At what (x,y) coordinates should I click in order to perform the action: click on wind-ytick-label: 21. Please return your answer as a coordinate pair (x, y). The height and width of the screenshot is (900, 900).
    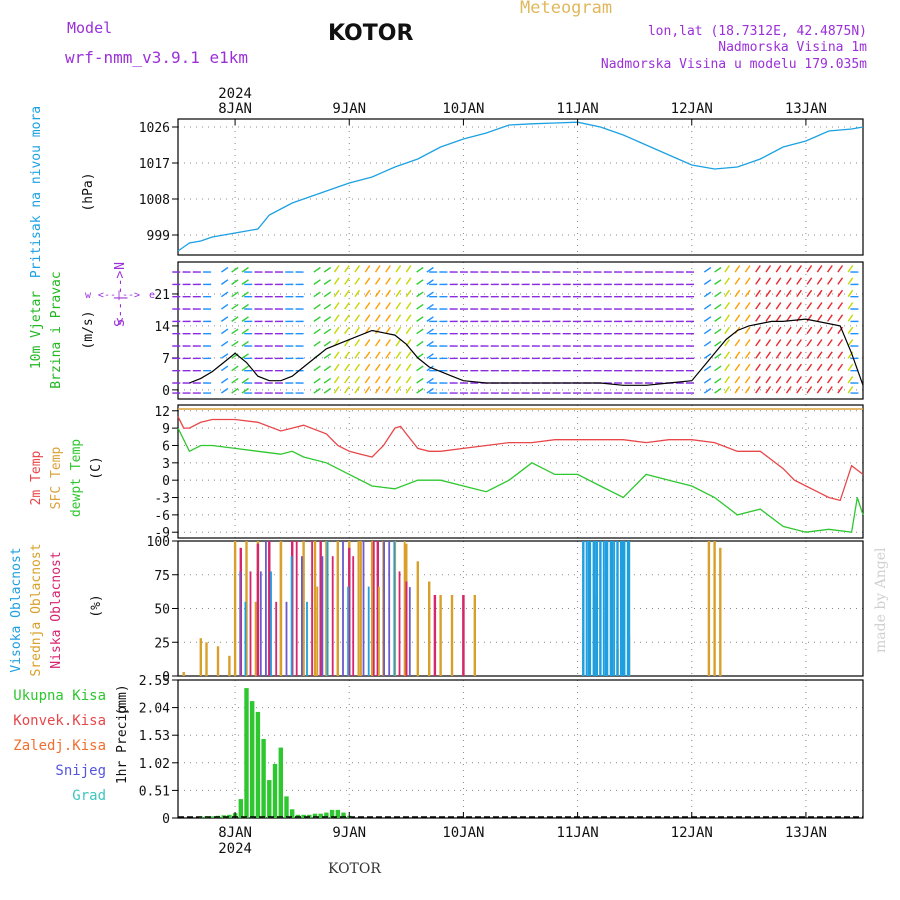
    Looking at the image, I should click on (162, 295).